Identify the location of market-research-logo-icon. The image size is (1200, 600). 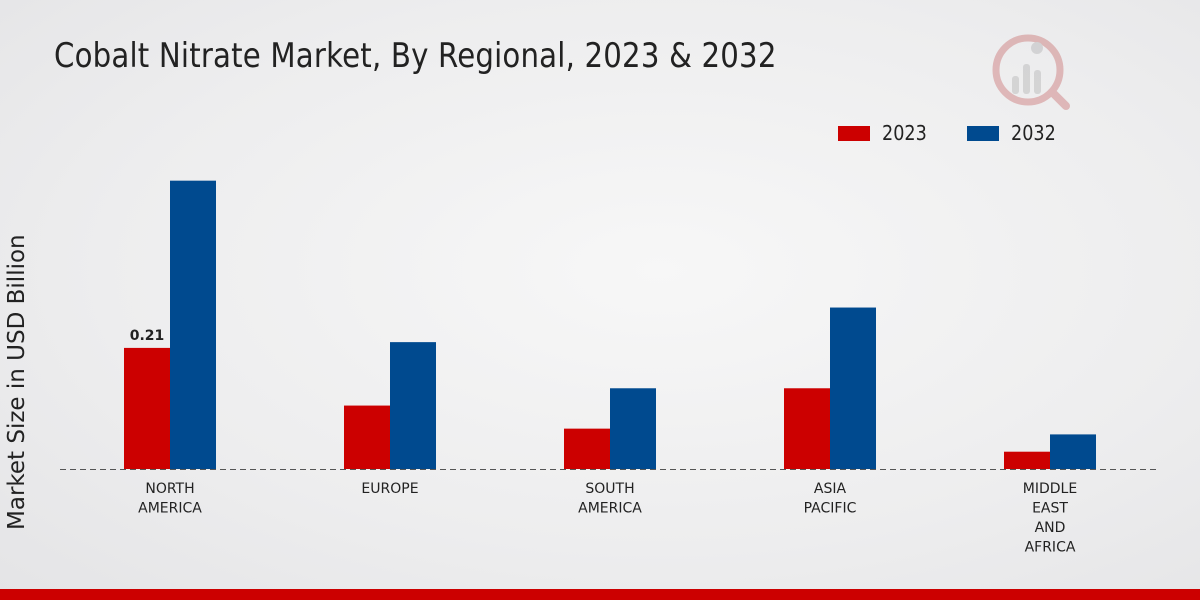
(1031, 72).